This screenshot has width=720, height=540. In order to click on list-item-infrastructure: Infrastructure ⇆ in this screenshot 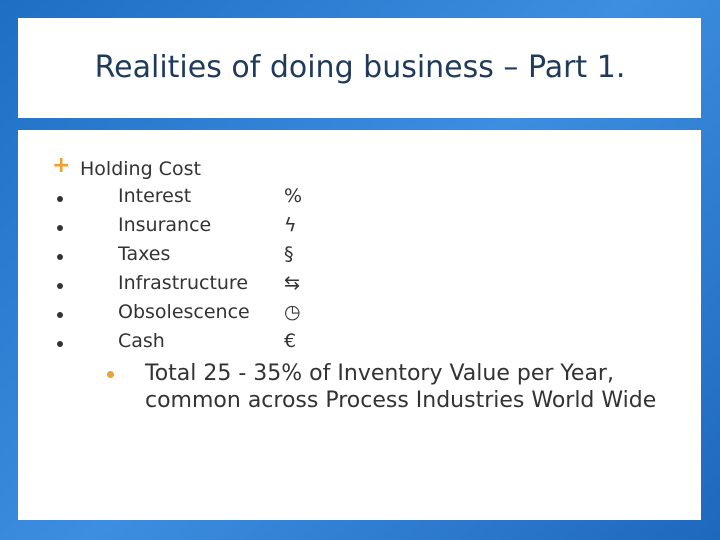, I will do `click(360, 285)`.